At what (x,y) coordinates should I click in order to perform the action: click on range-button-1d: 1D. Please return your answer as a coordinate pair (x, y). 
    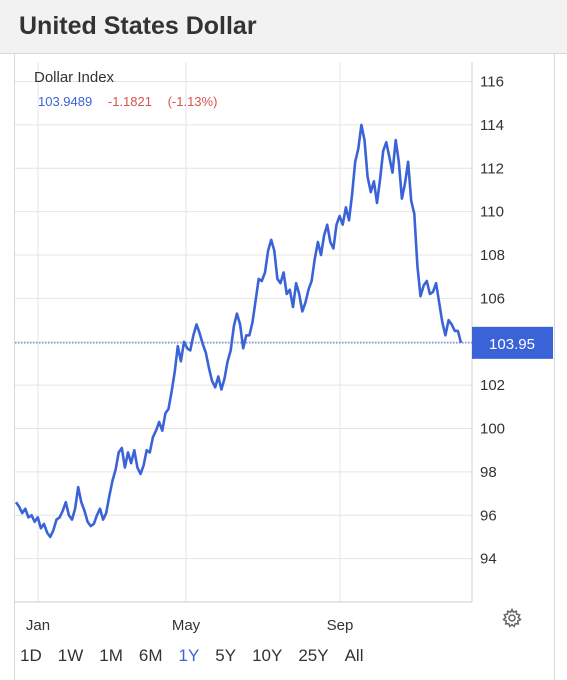
    Looking at the image, I should click on (31, 655).